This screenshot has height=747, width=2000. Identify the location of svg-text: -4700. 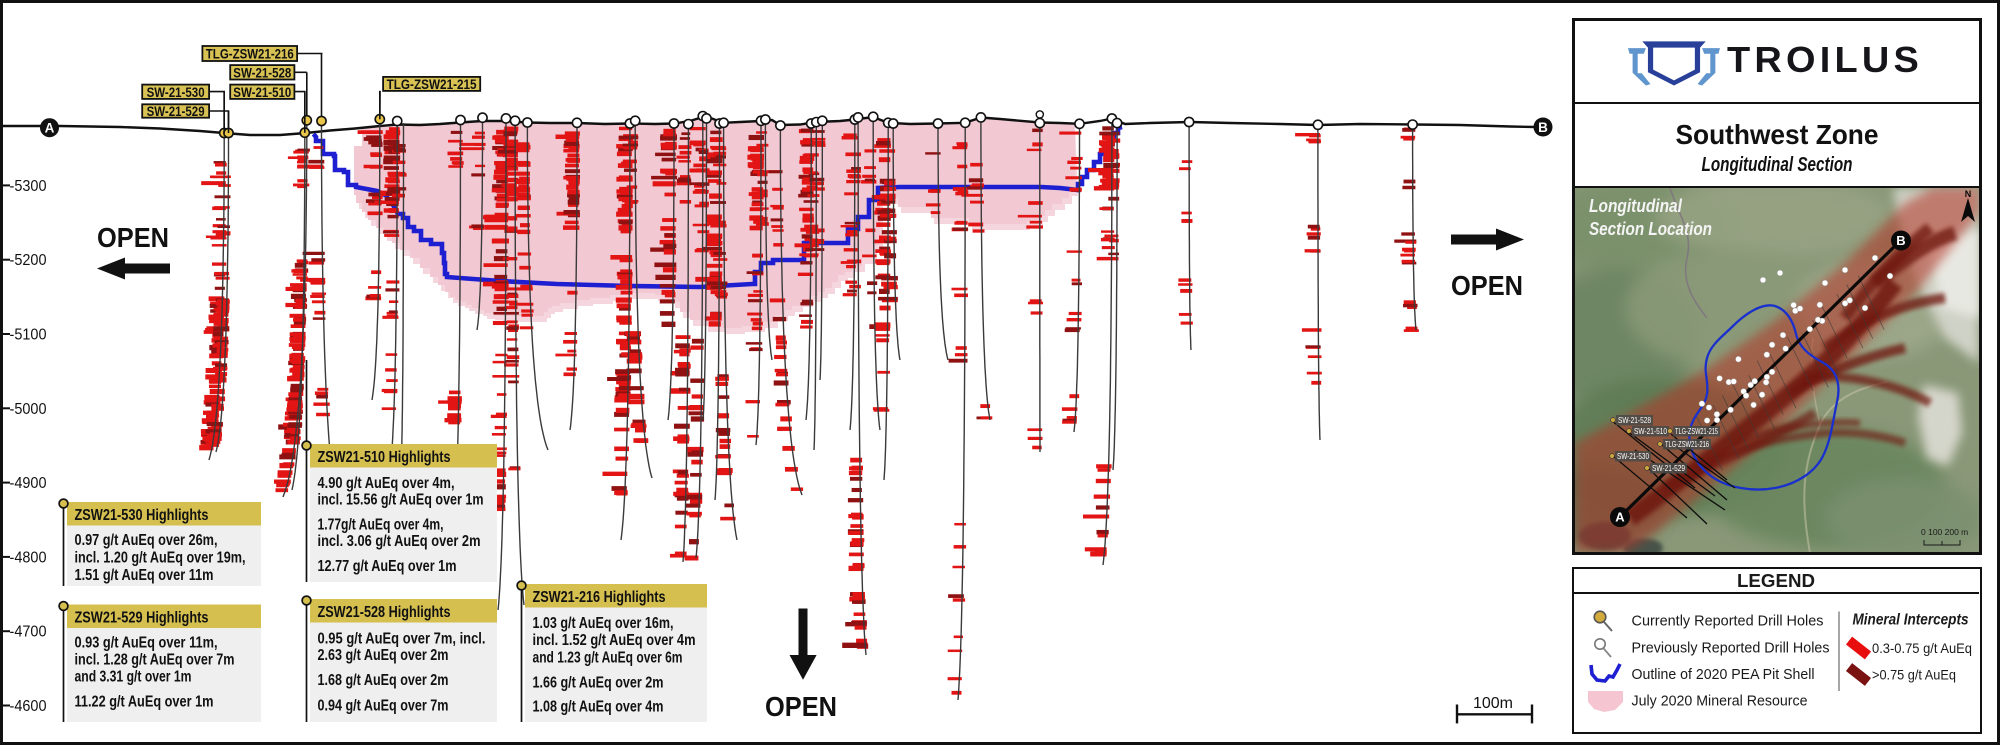
(28, 632).